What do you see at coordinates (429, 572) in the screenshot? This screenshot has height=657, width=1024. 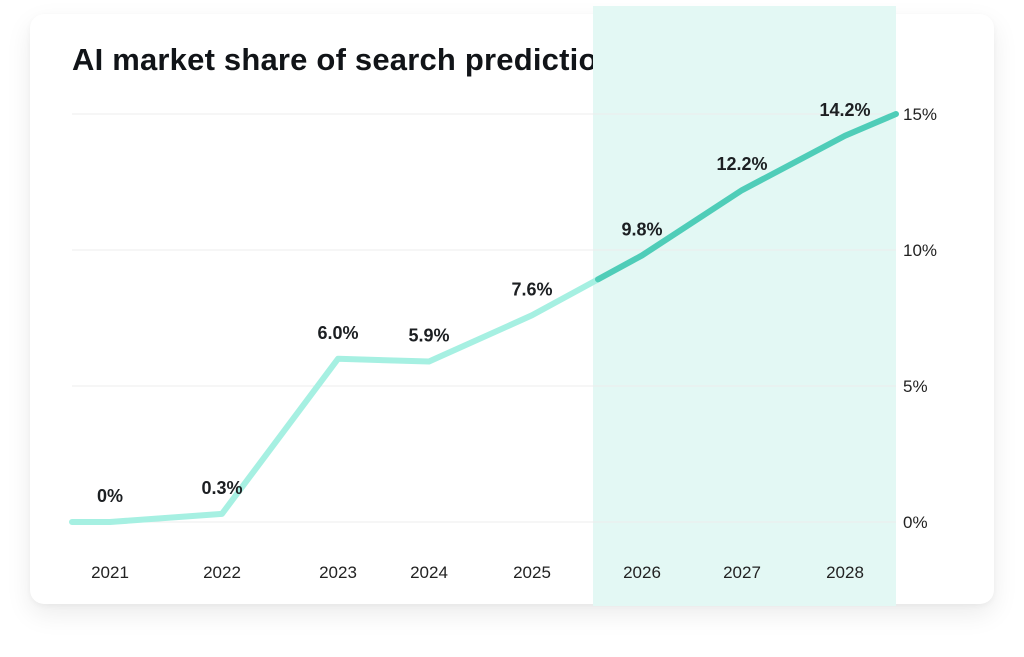 I see `x-tick-label: 2024` at bounding box center [429, 572].